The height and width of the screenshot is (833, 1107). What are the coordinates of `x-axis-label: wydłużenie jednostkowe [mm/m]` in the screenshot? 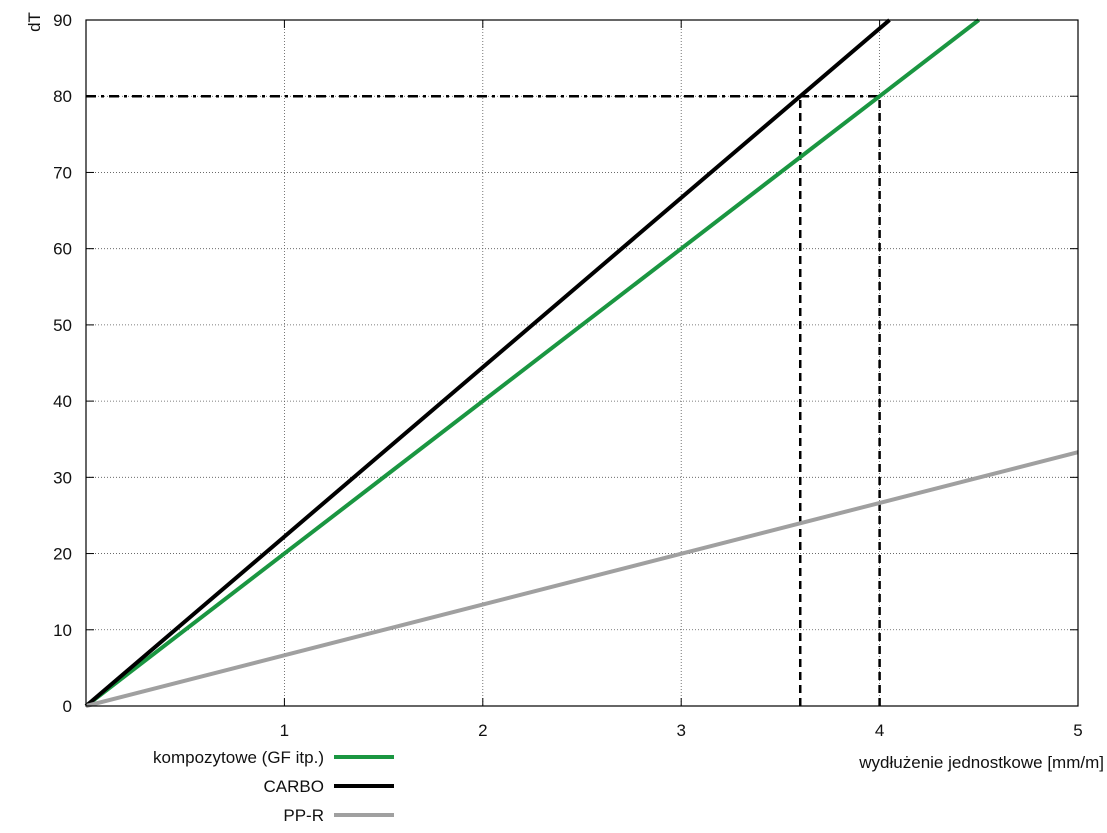 It's located at (981, 762).